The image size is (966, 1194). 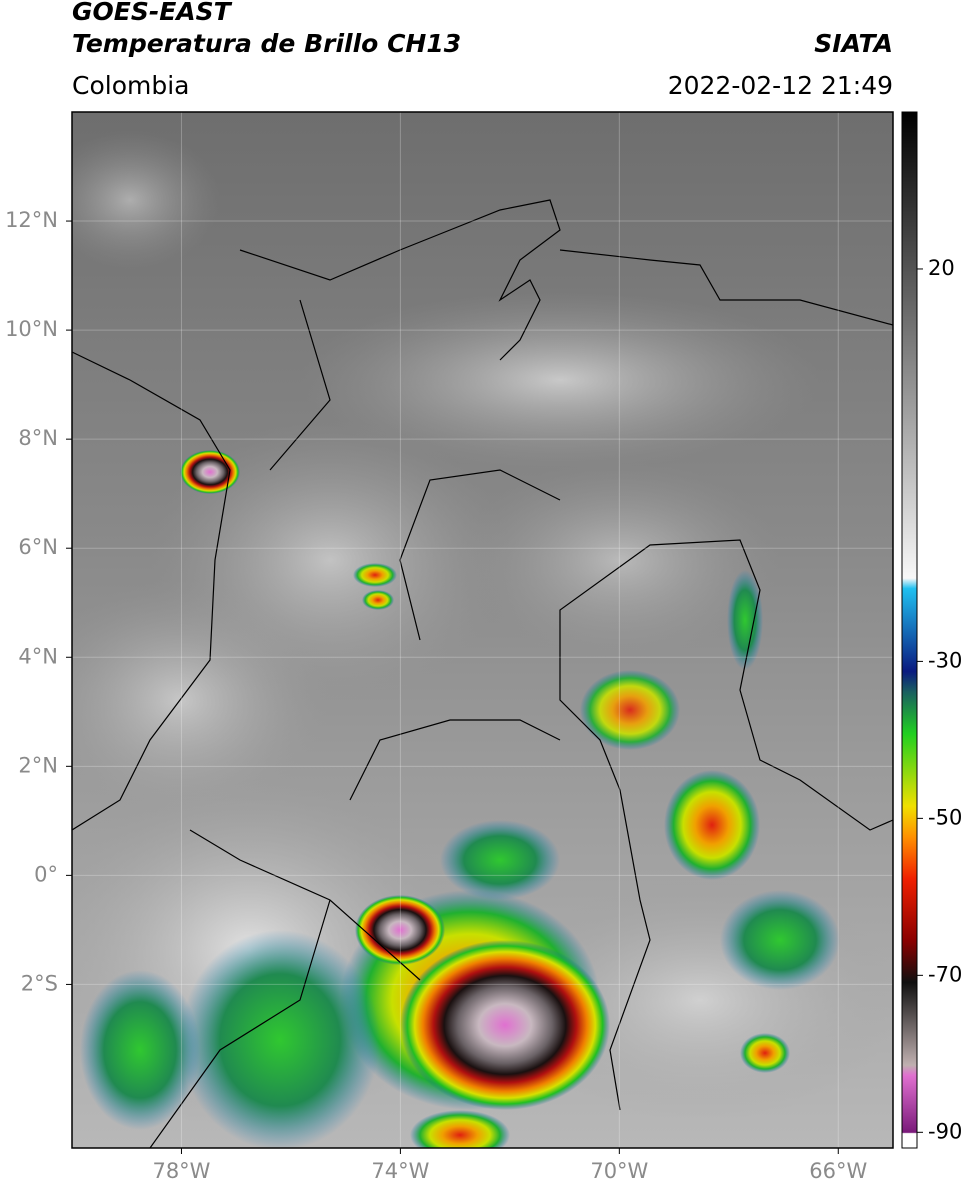 What do you see at coordinates (780, 85) in the screenshot?
I see `datetime: 2022-02-12 21:49` at bounding box center [780, 85].